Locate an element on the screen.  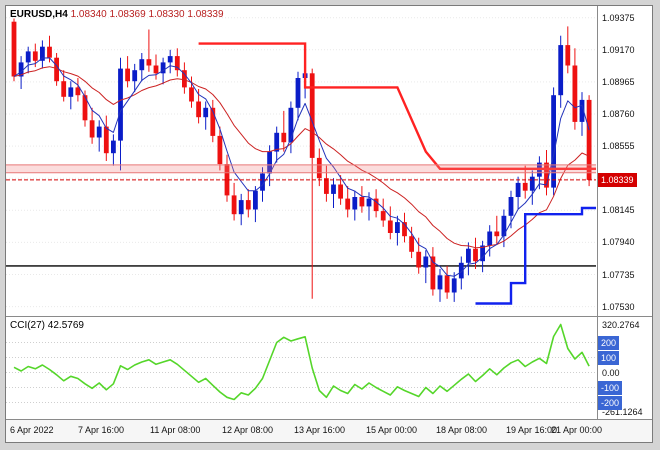
cci-level-badge: 200 is located at coordinates (609, 342).